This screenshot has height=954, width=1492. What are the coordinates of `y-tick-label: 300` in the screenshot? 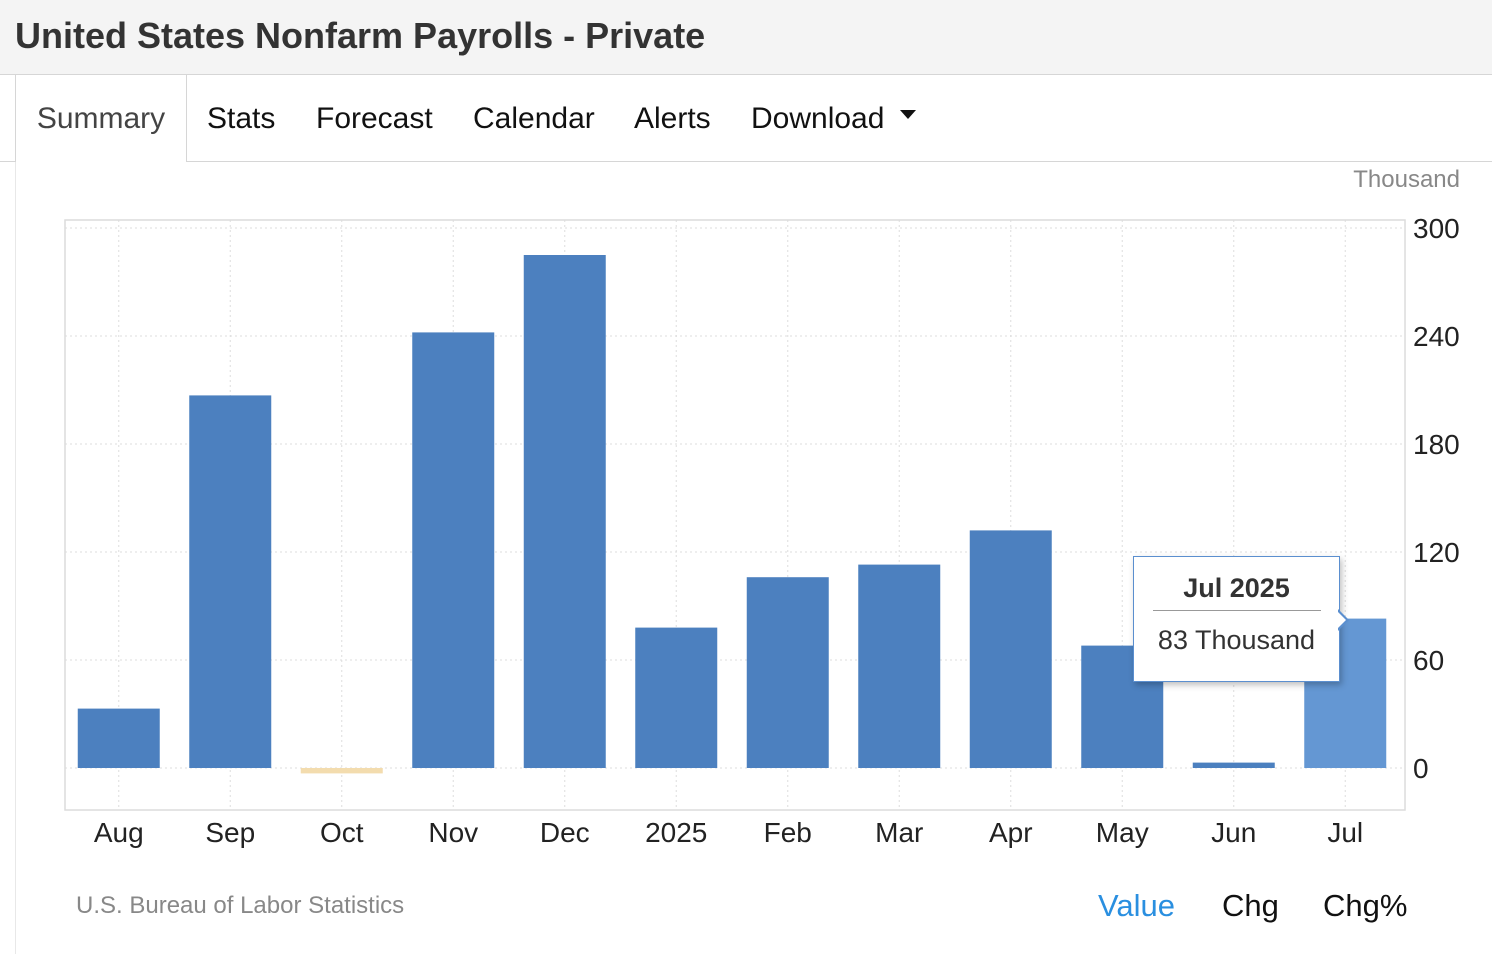 It's located at (1436, 228).